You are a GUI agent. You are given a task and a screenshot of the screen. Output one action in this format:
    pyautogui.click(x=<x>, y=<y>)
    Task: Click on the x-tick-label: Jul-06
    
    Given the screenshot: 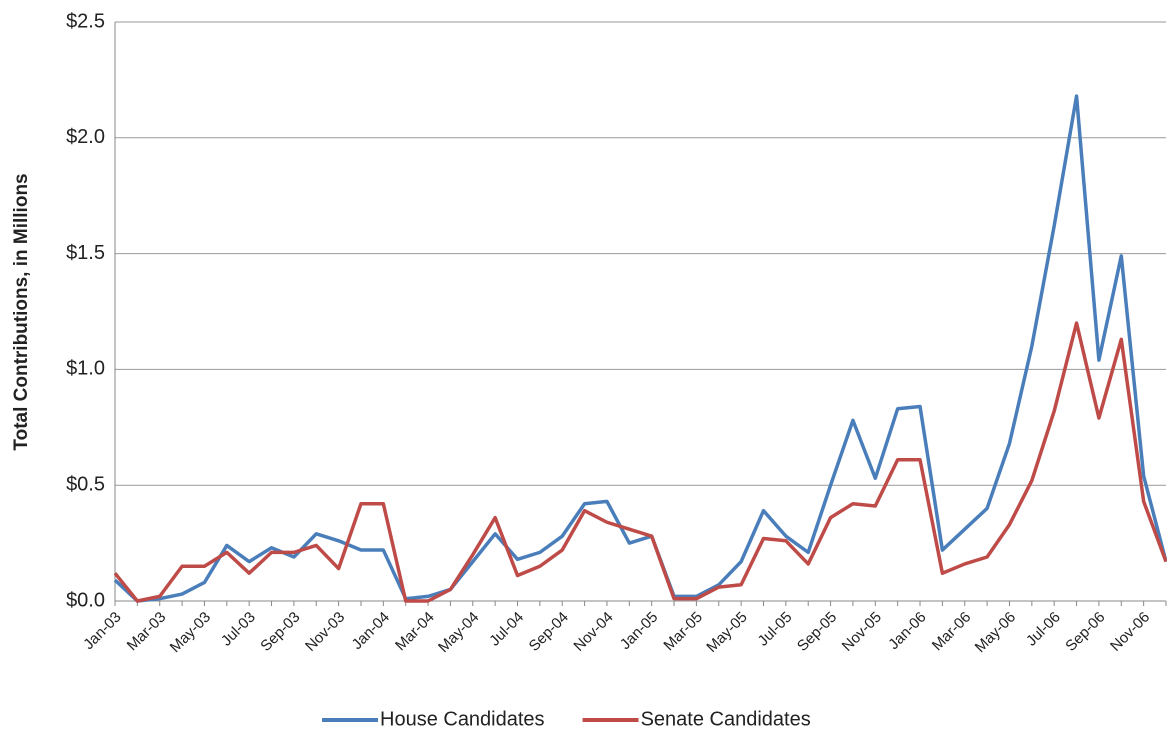 What is the action you would take?
    pyautogui.click(x=1043, y=629)
    